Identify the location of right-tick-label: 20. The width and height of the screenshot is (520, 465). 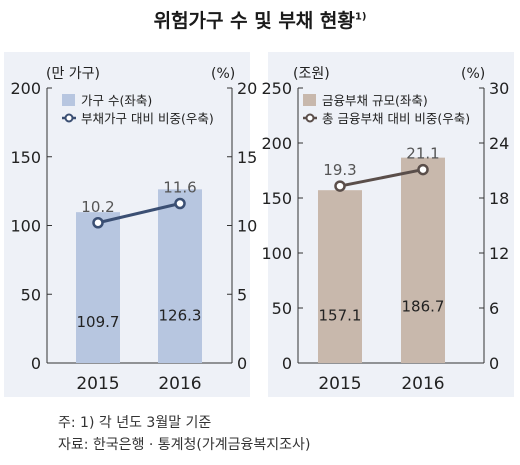
(247, 88).